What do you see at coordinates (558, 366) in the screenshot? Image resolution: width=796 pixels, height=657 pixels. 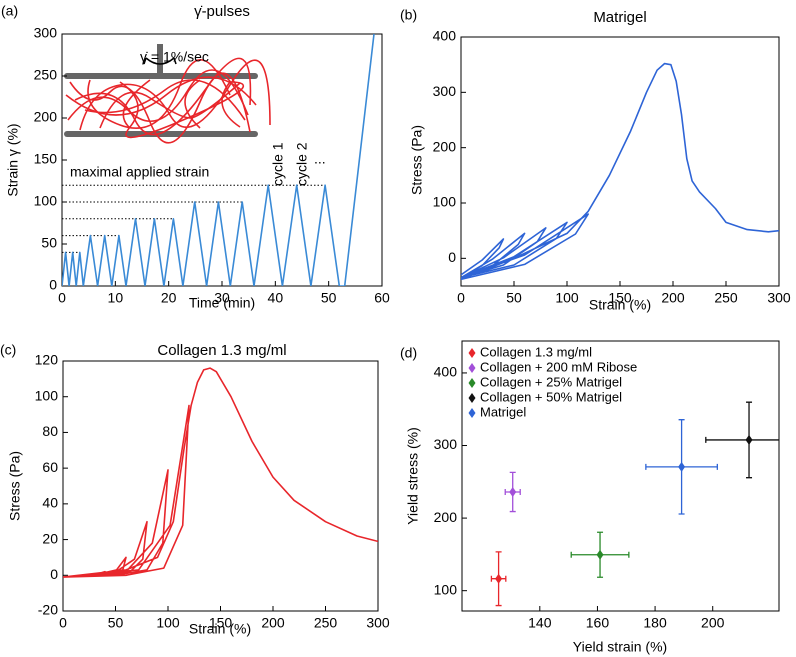 I see `legend-label: Collagen + 200 mM Ribose` at bounding box center [558, 366].